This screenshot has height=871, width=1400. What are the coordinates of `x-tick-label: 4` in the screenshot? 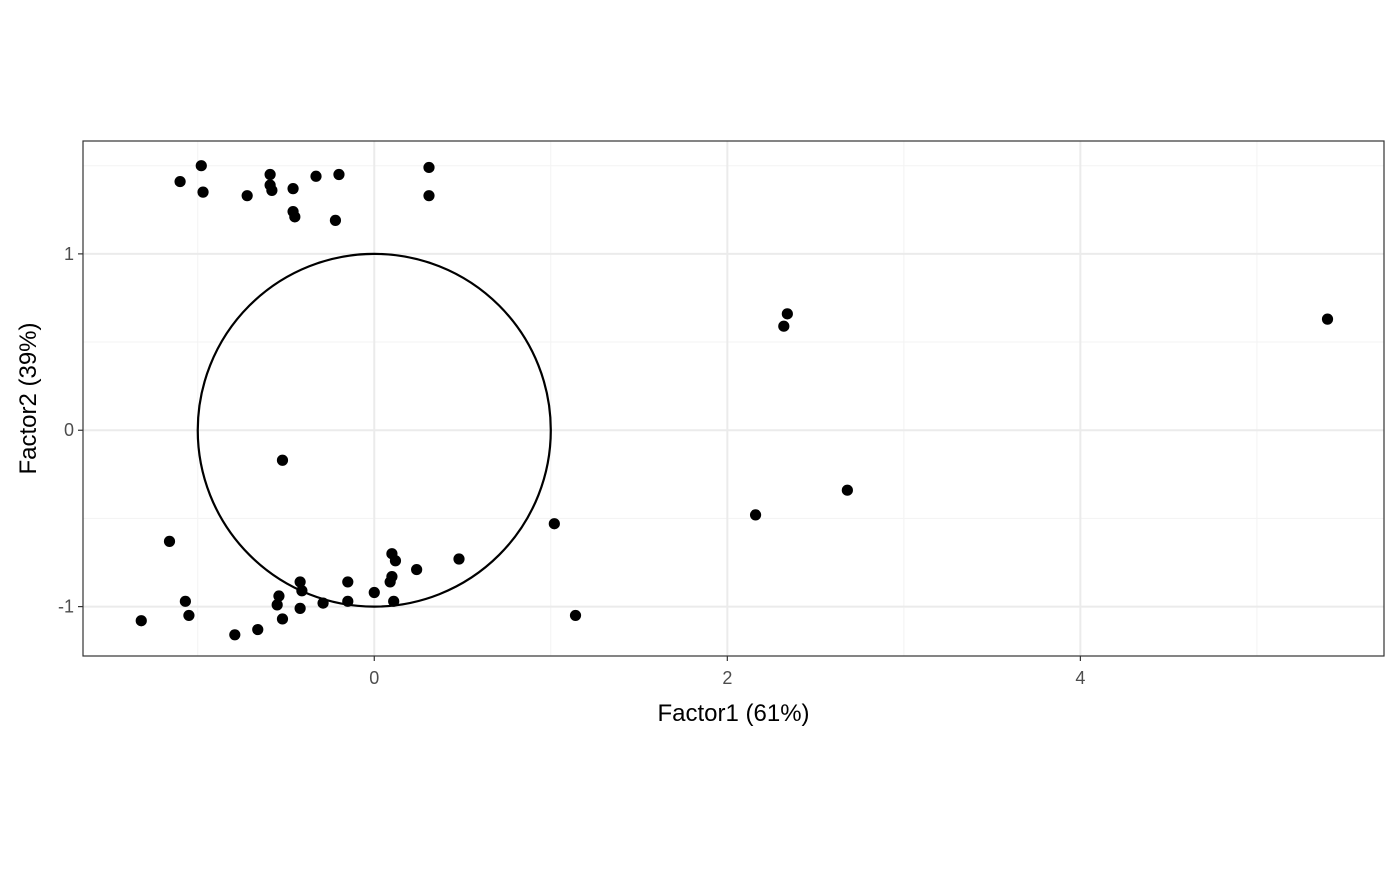 It's located at (1080, 678).